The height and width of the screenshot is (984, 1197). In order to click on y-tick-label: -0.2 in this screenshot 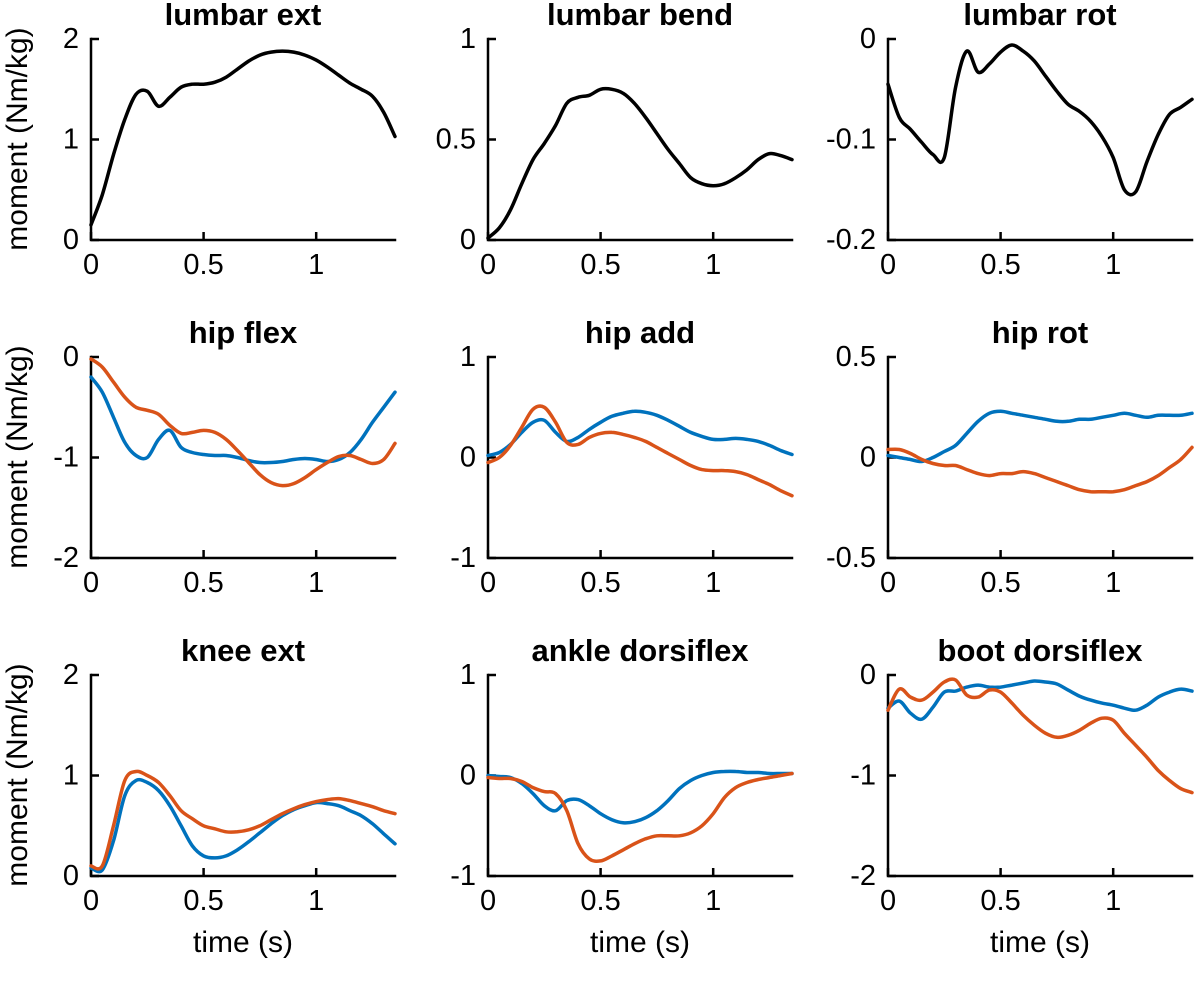, I will do `click(851, 240)`.